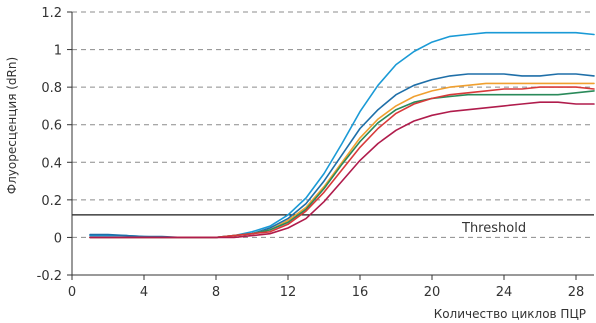 The image size is (596, 323). I want to click on x-tick-label: 16, so click(360, 292).